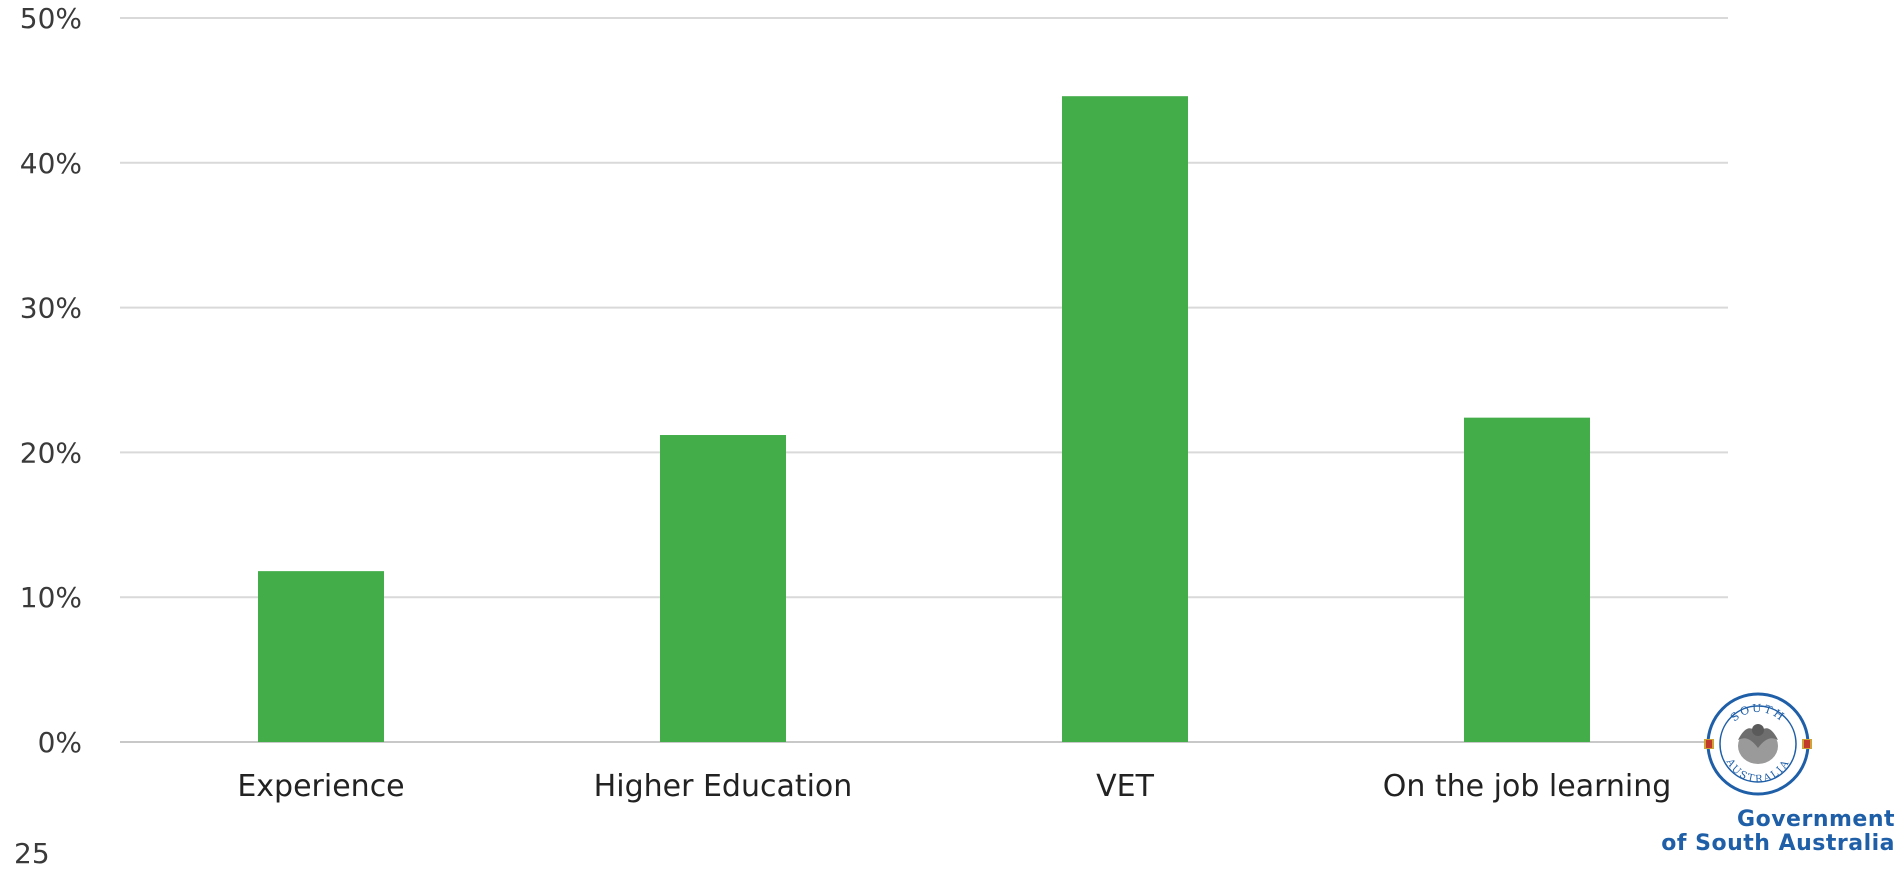  I want to click on x-category-label: Higher Education, so click(723, 786).